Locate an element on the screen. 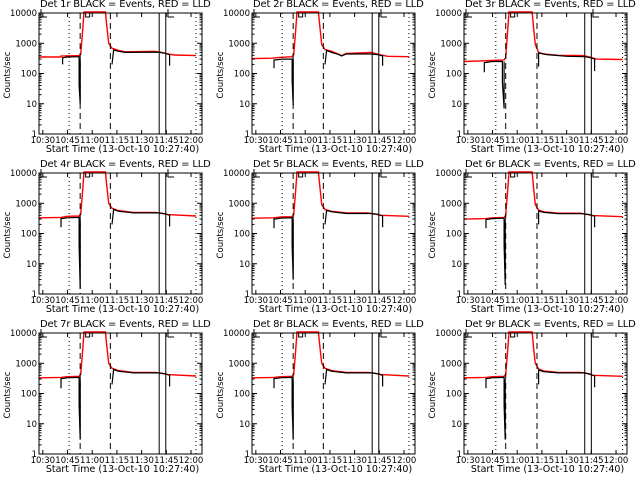 The width and height of the screenshot is (640, 480). panel-title: Det 8r BLACK = Events, RED = LLD is located at coordinates (338, 324).